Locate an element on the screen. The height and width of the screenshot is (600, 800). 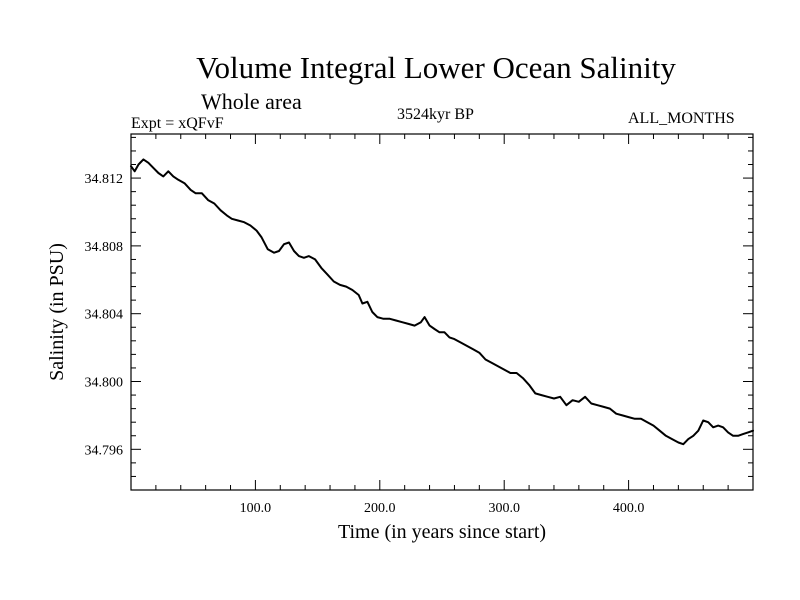
chart-title: Volume Integral Lower Ocean Salinity is located at coordinates (436, 67).